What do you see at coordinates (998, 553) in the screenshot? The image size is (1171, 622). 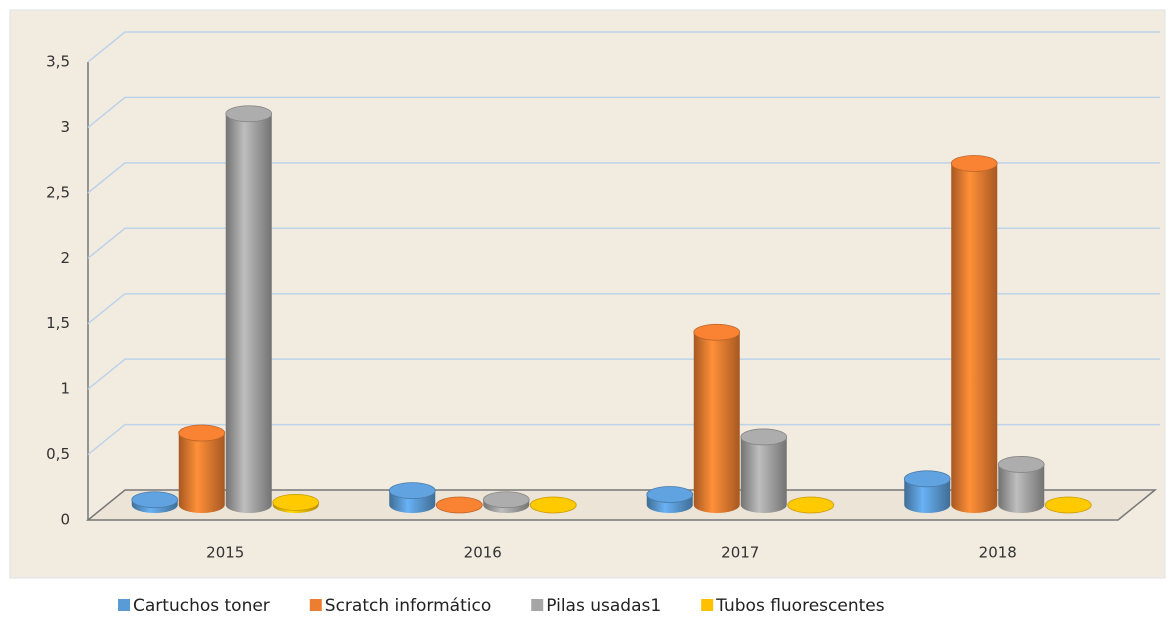 I see `x-tick-label: 2018` at bounding box center [998, 553].